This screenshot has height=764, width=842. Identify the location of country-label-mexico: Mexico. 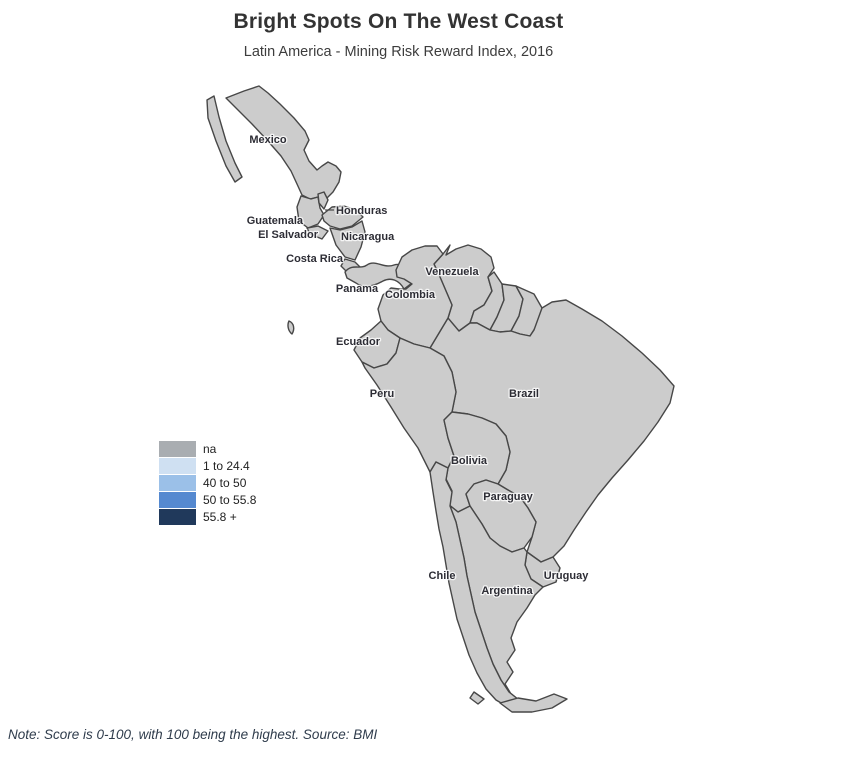
(268, 140).